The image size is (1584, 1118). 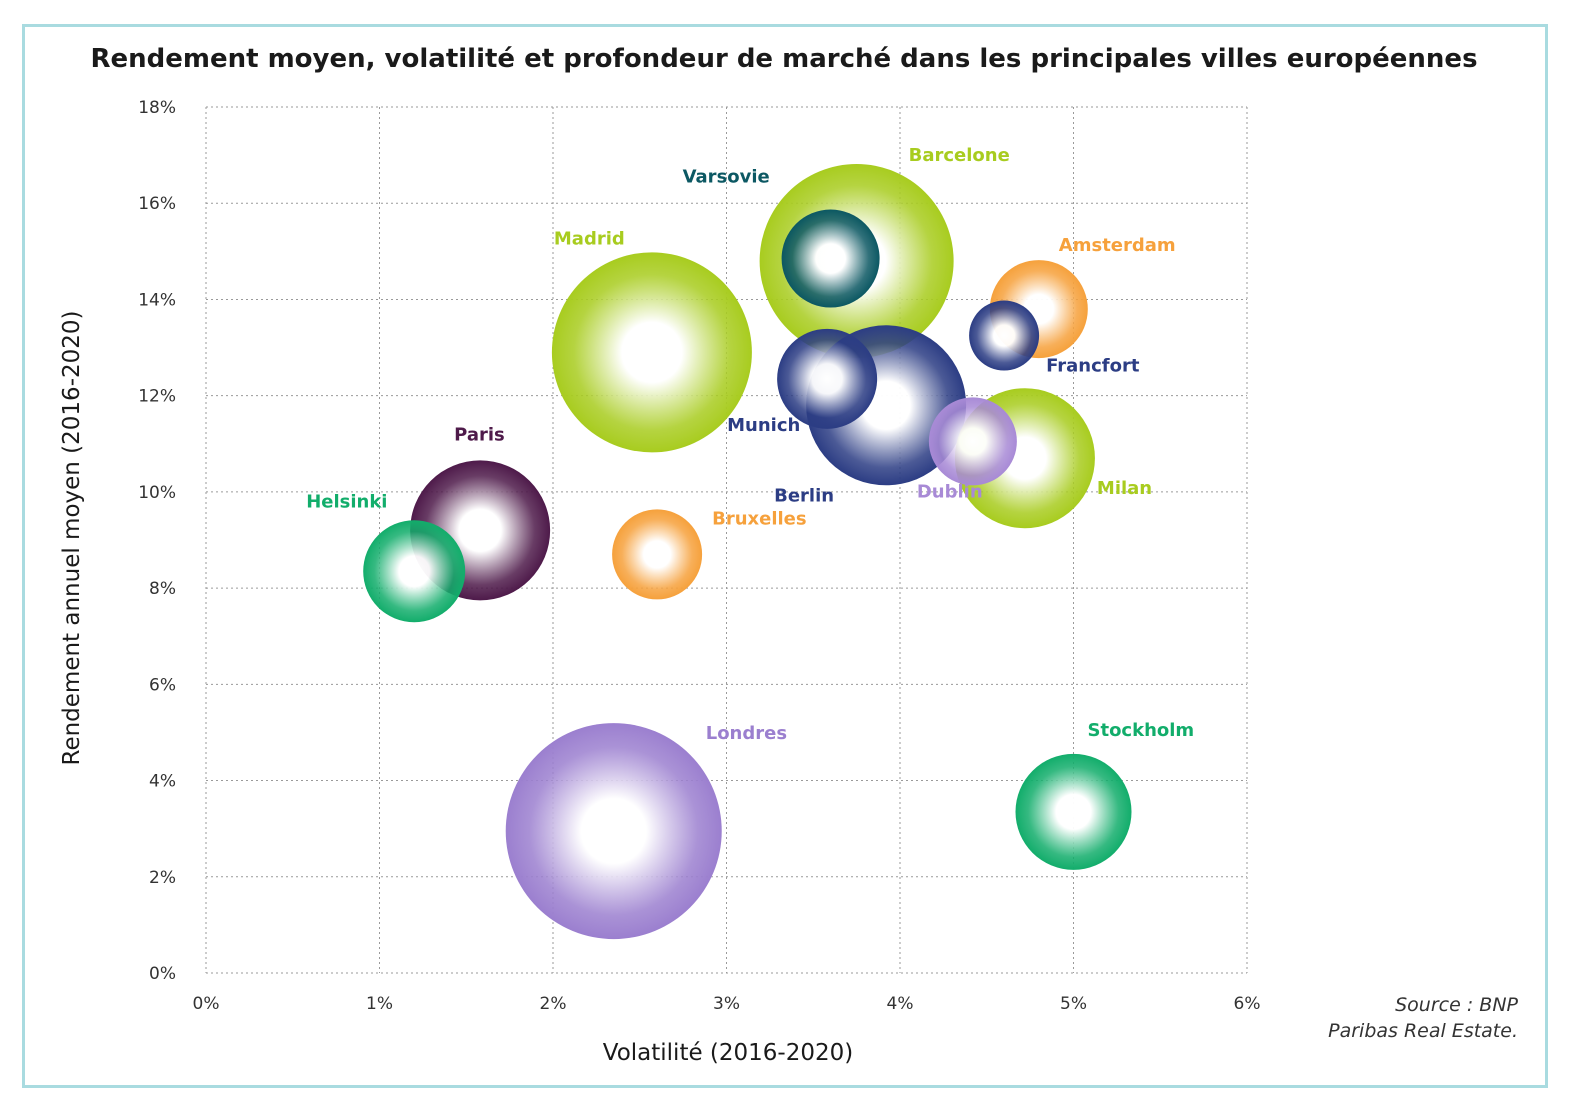 What do you see at coordinates (157, 204) in the screenshot?
I see `y-tick-label: 16%` at bounding box center [157, 204].